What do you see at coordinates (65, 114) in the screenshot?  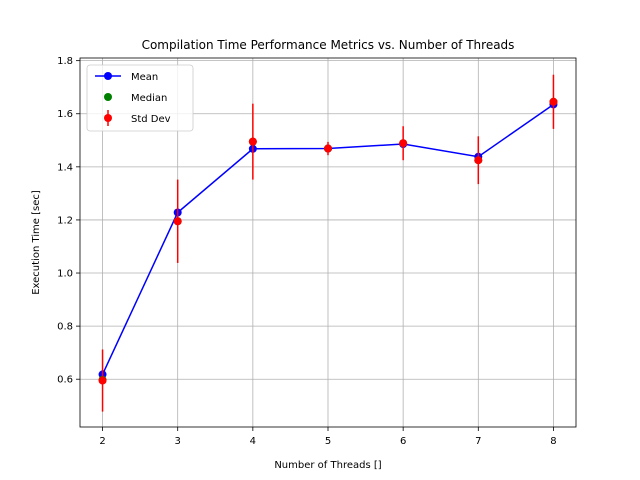 I see `y-tick-label: 1.6` at bounding box center [65, 114].